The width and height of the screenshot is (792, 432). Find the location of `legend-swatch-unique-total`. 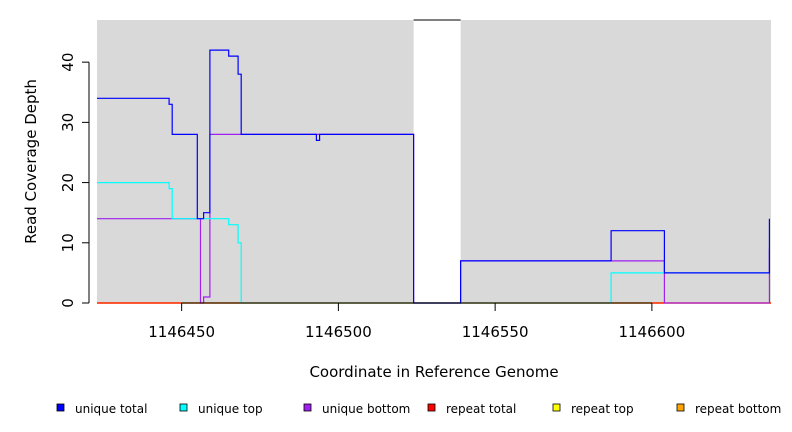

legend-swatch-unique-total is located at coordinates (60, 407).